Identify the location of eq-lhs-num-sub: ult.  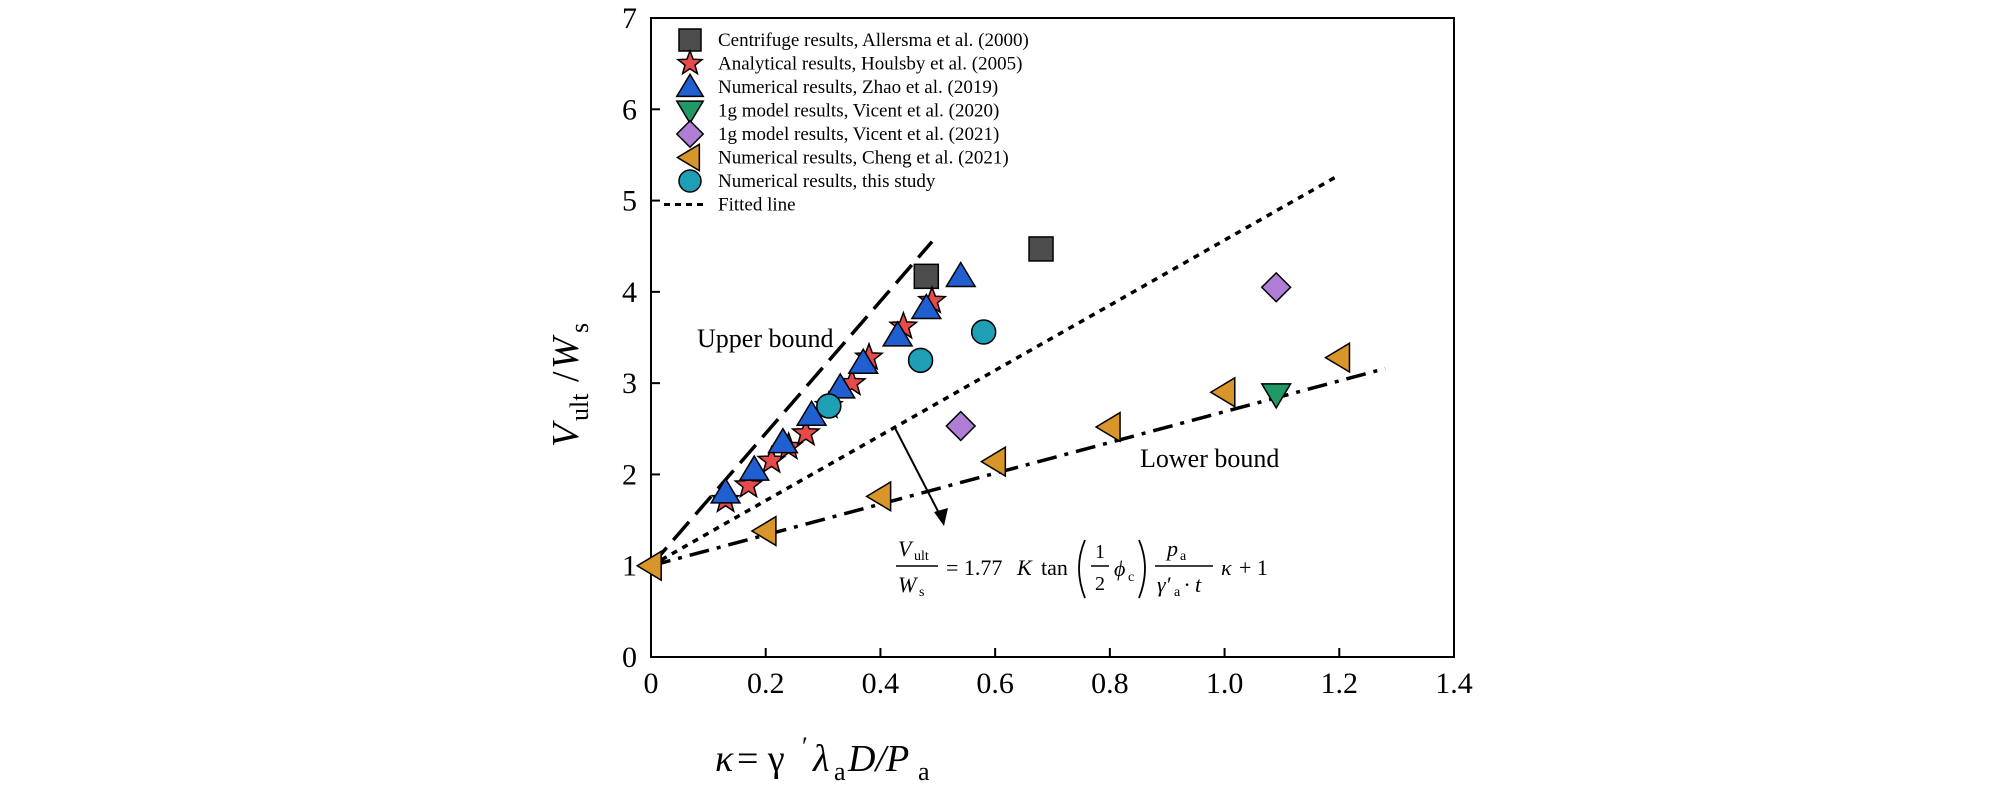
(921, 556).